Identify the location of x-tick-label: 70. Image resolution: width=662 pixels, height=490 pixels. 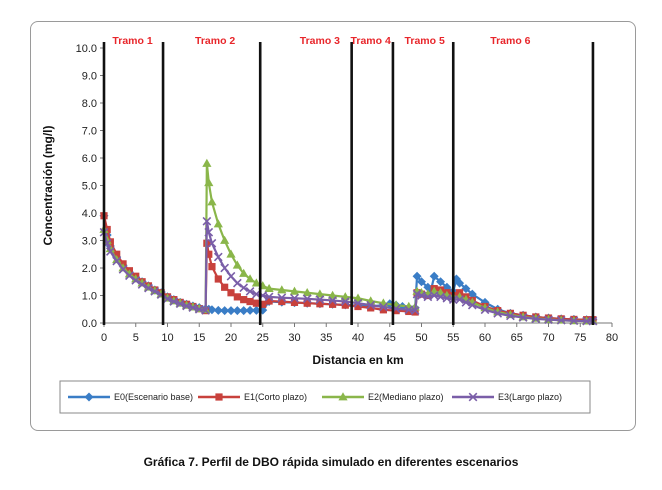
(548, 338).